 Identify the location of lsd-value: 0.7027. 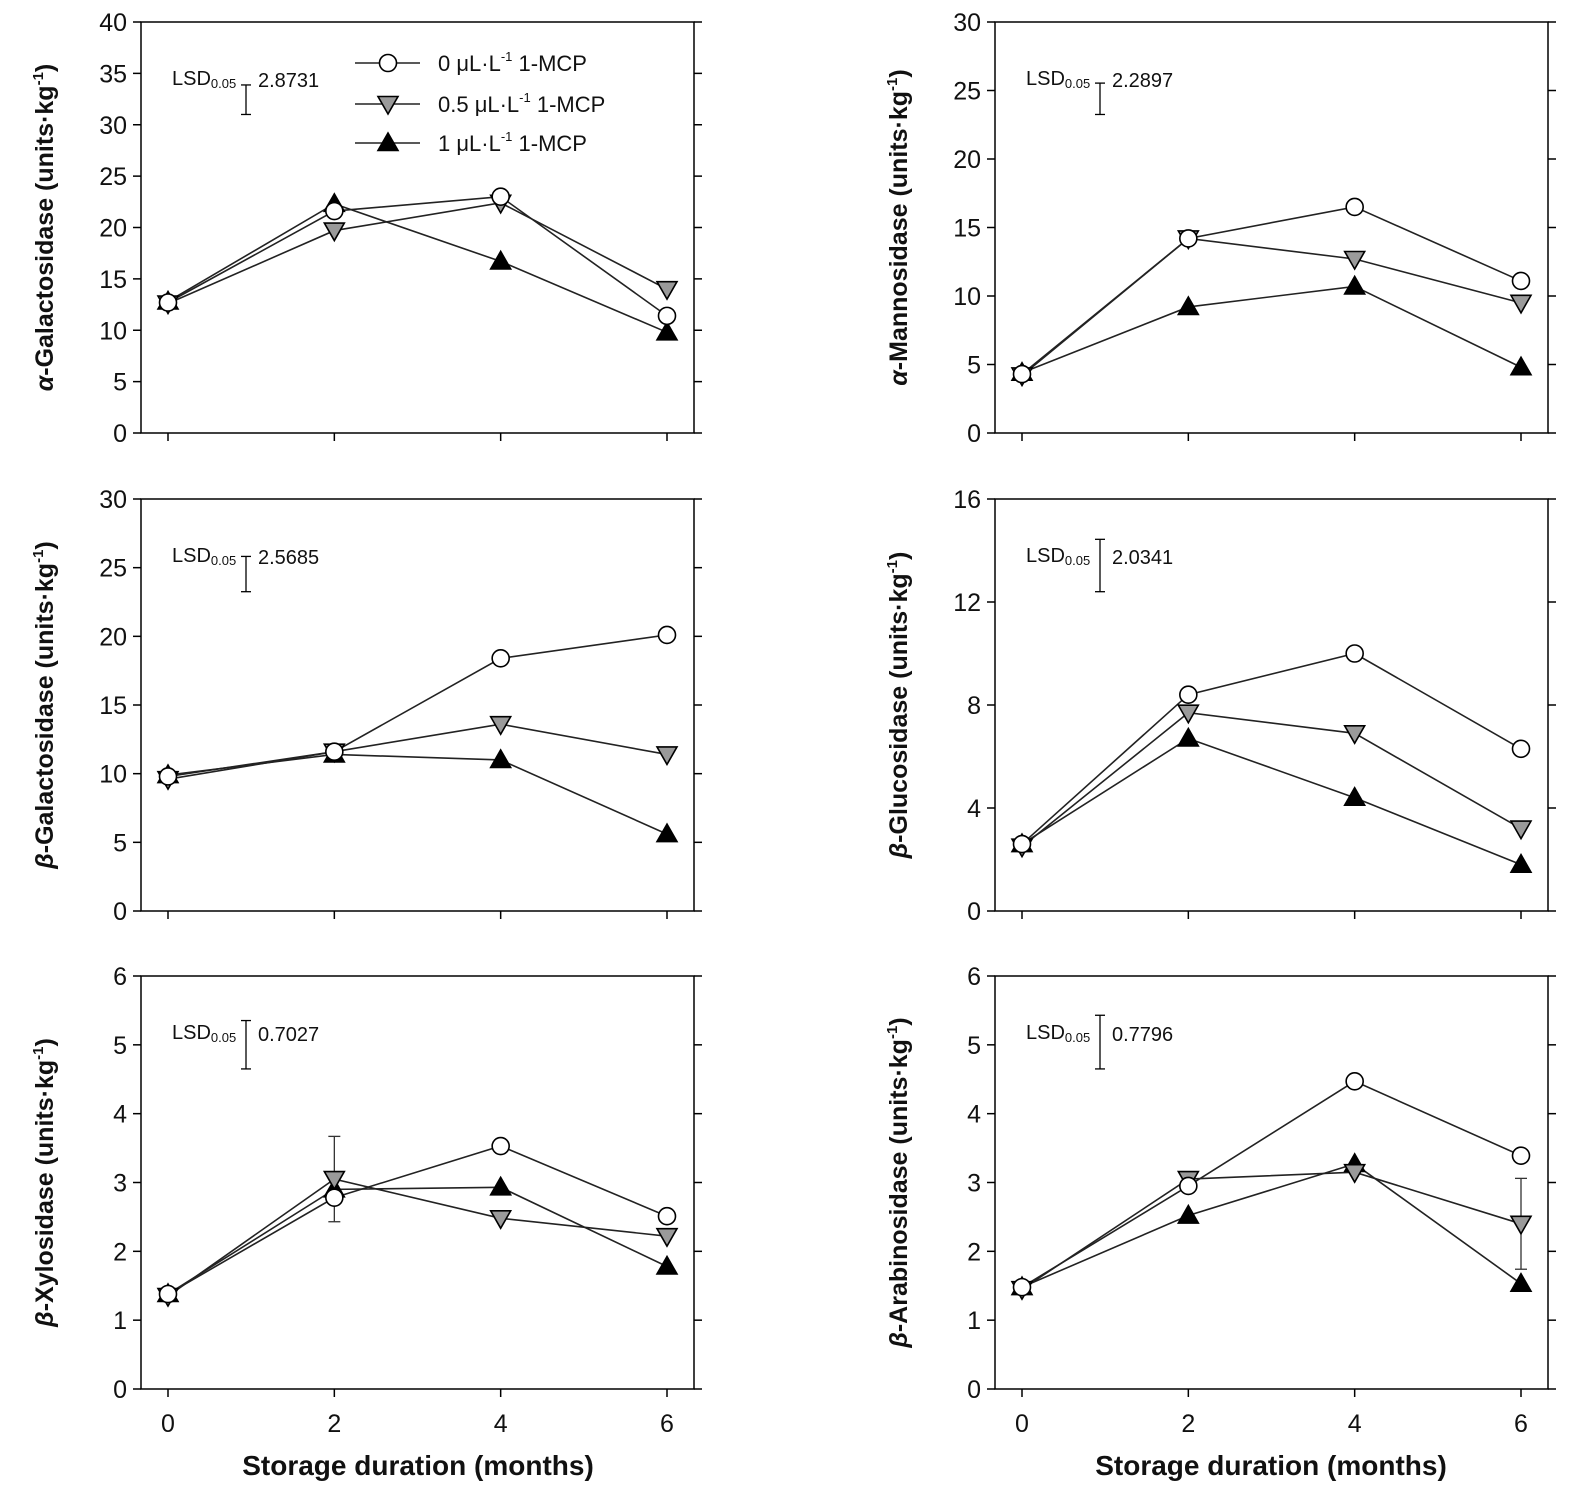
(288, 1035).